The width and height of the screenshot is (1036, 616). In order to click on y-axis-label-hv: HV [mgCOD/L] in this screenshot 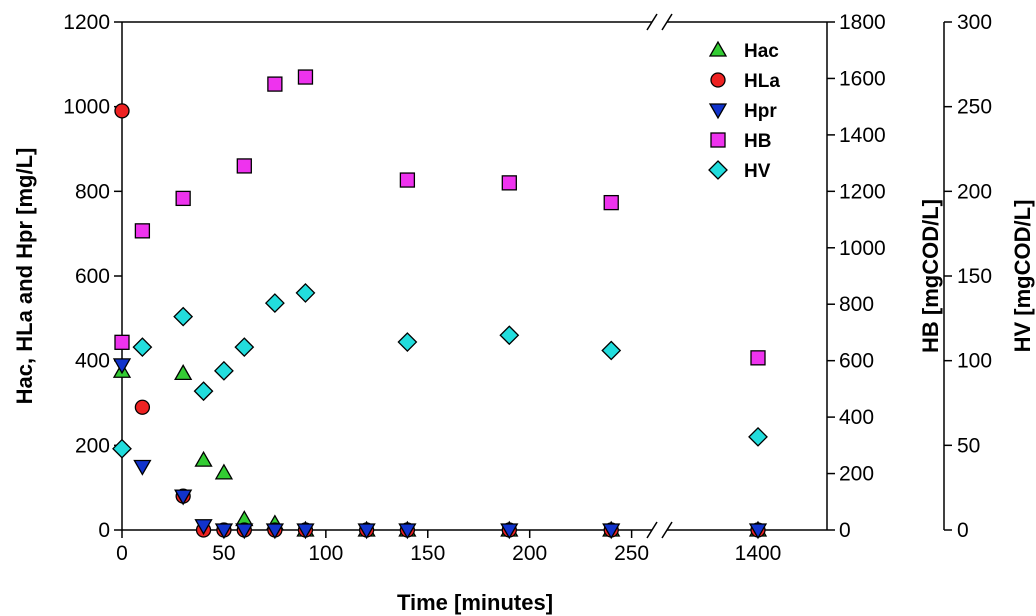, I will do `click(1022, 276)`.